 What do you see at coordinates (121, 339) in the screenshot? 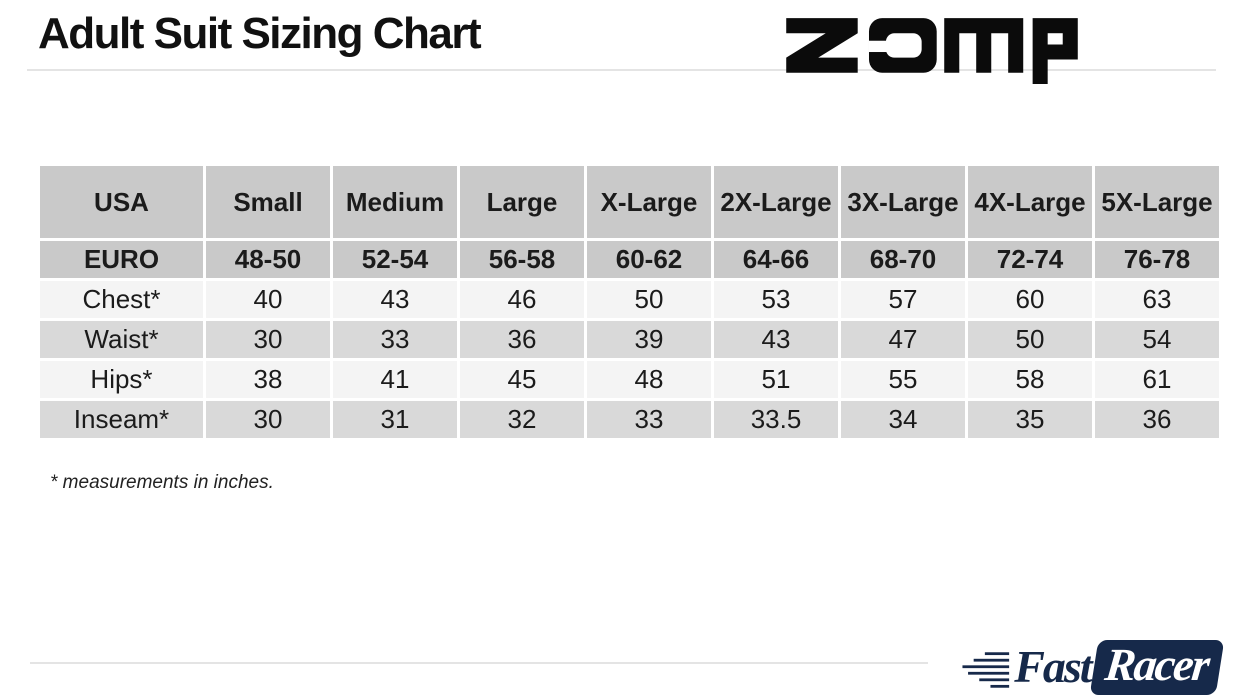
I see `row-label: Waist*` at bounding box center [121, 339].